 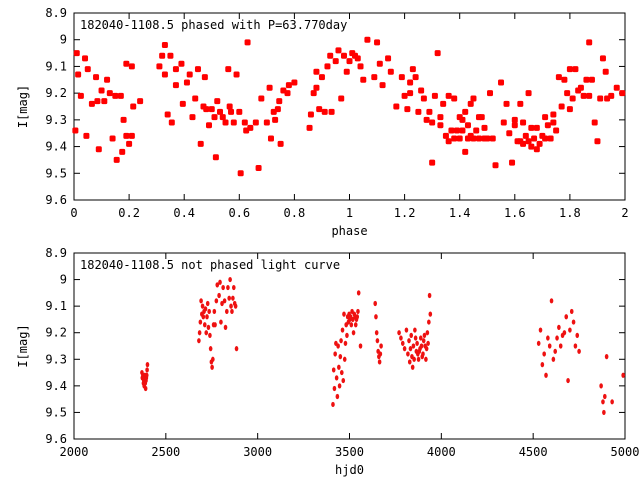 What do you see at coordinates (405, 213) in the screenshot?
I see `phased-x-tick-label: 1.2` at bounding box center [405, 213].